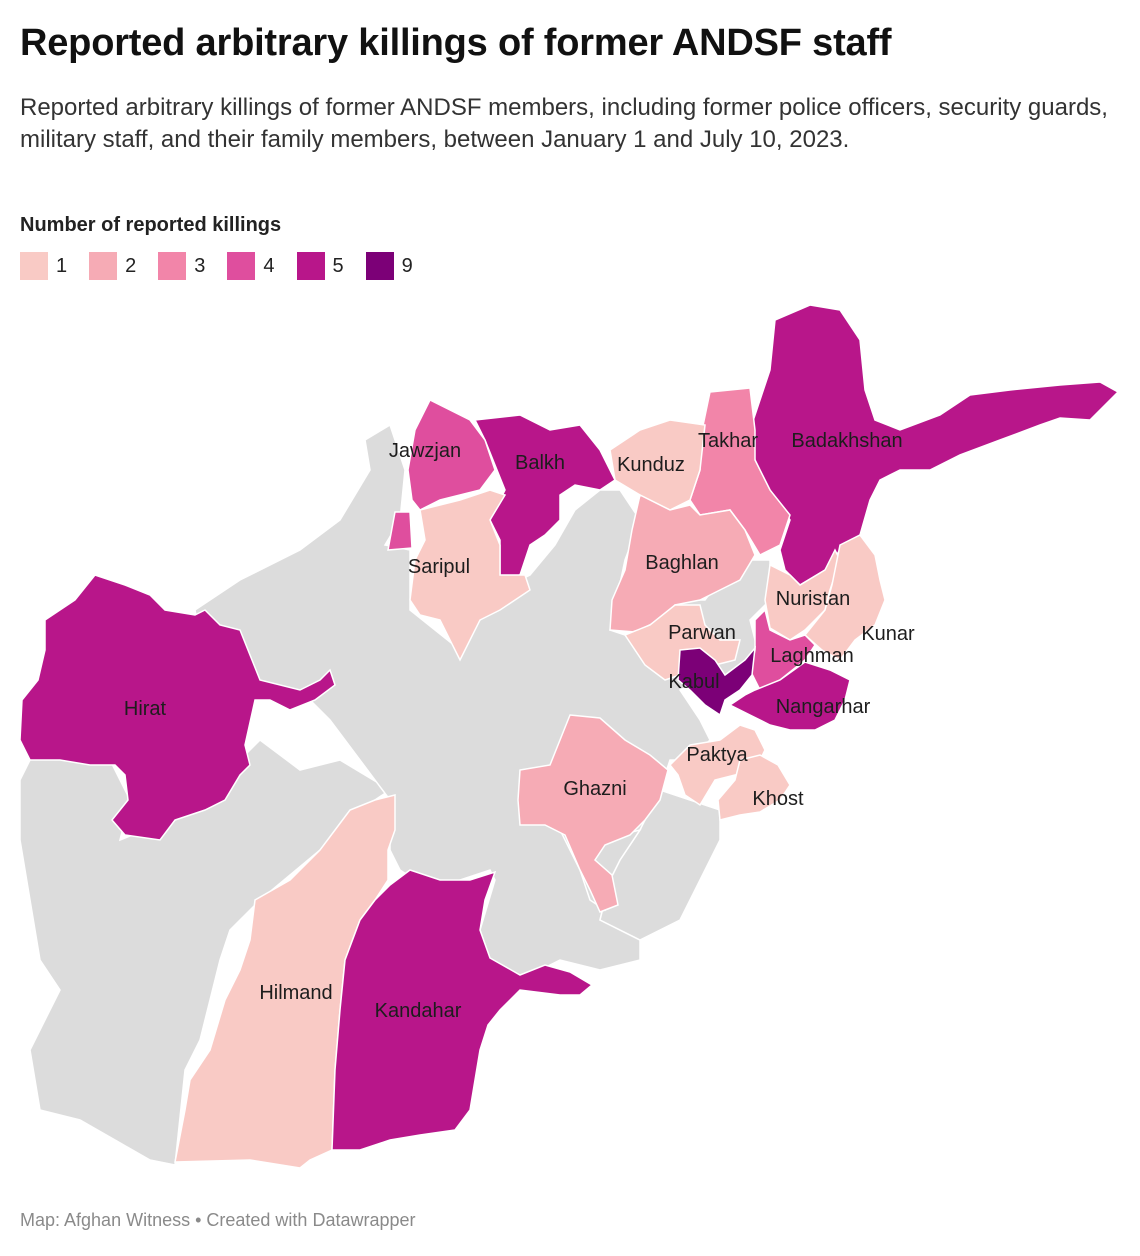 The height and width of the screenshot is (1256, 1140). I want to click on legend-item-9: 9, so click(389, 266).